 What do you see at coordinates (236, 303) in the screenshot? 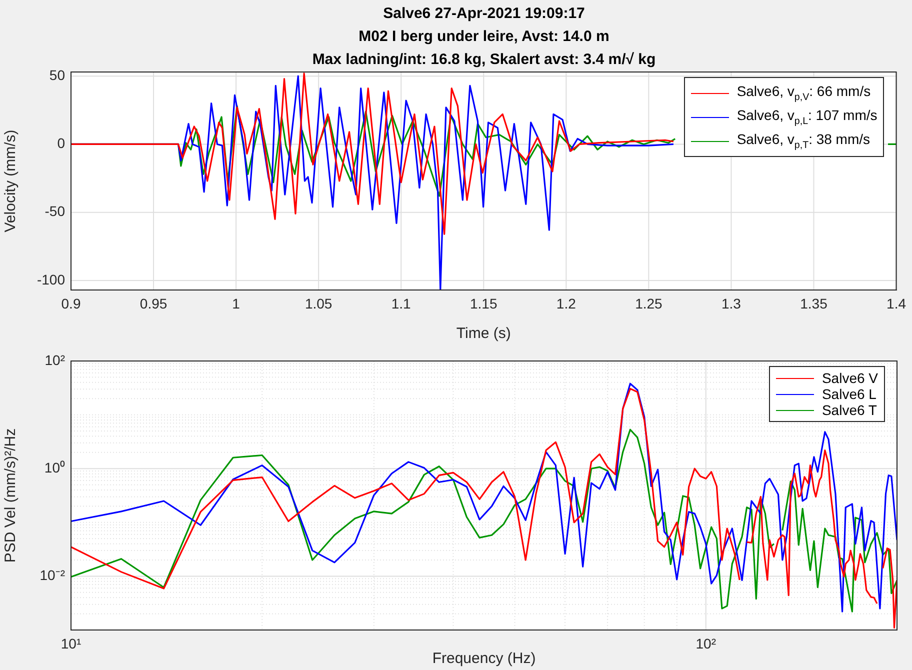
I see `x-tick-label: 1` at bounding box center [236, 303].